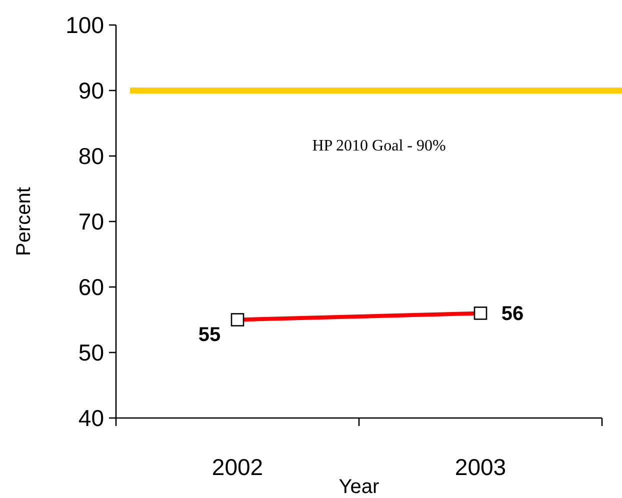 Image resolution: width=622 pixels, height=498 pixels. I want to click on y-tick-label: 50, so click(91, 353).